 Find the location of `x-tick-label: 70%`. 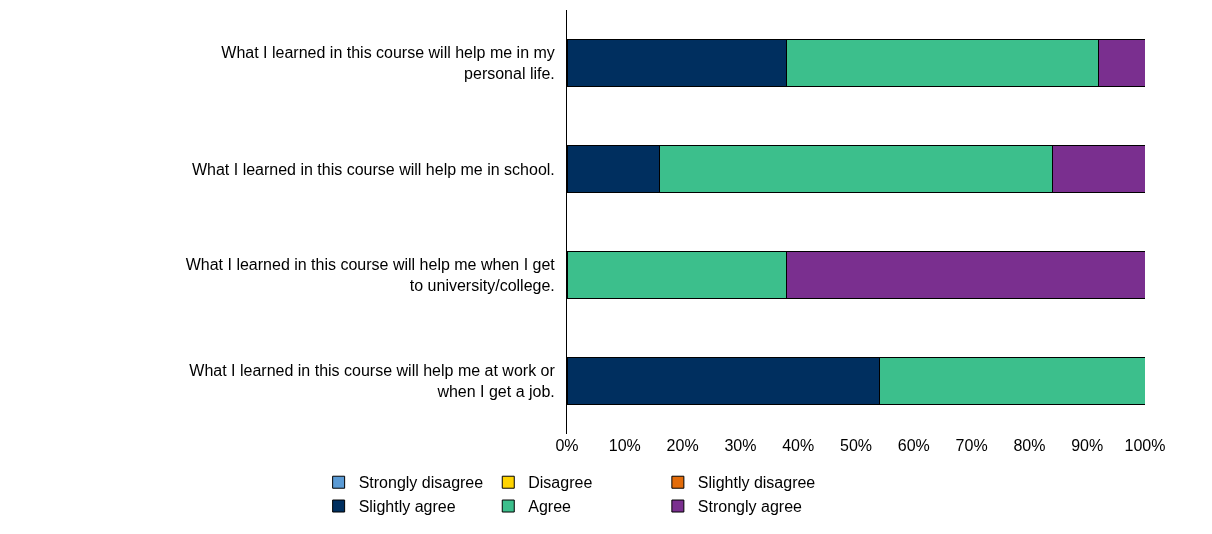

x-tick-label: 70% is located at coordinates (971, 445).